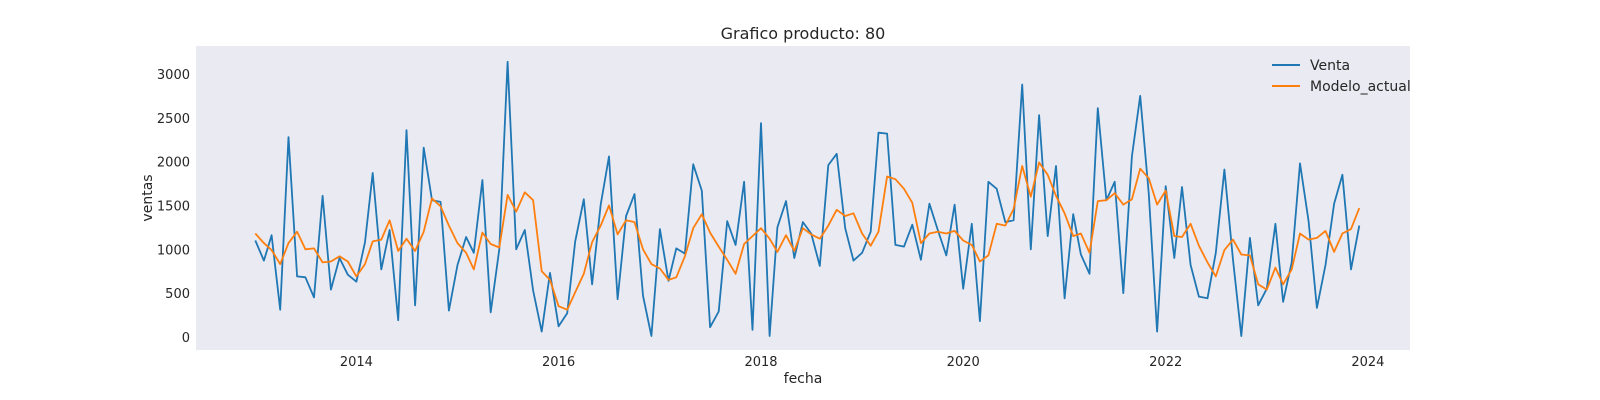  I want to click on y-tick-label: 3000, so click(173, 75).